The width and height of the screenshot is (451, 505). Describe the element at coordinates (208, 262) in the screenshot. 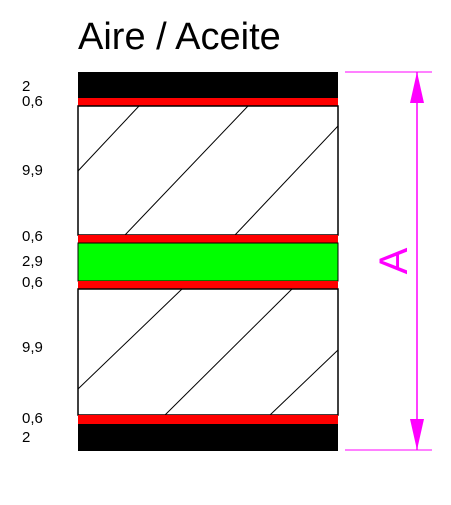

I see `green-layer` at that location.